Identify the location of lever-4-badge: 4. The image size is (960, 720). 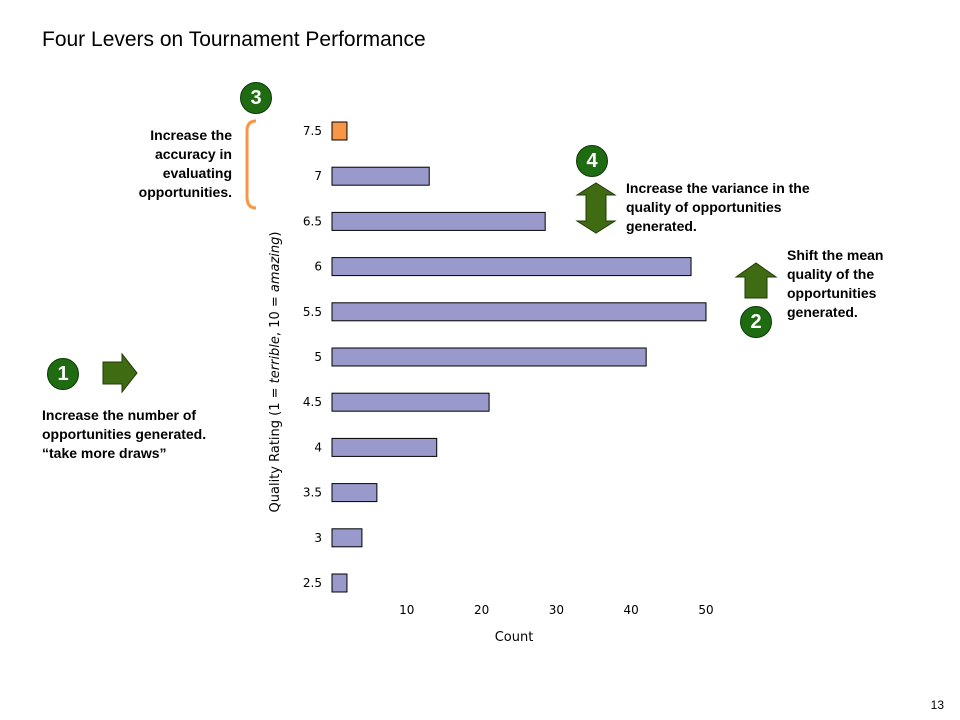
(592, 161).